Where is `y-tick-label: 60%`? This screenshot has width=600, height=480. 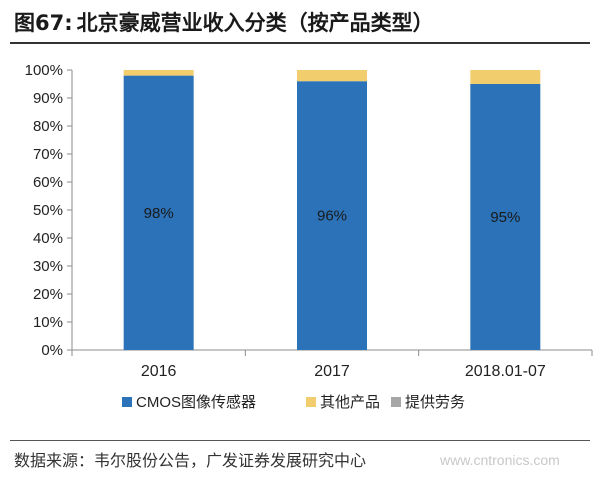
y-tick-label: 60% is located at coordinates (48, 182).